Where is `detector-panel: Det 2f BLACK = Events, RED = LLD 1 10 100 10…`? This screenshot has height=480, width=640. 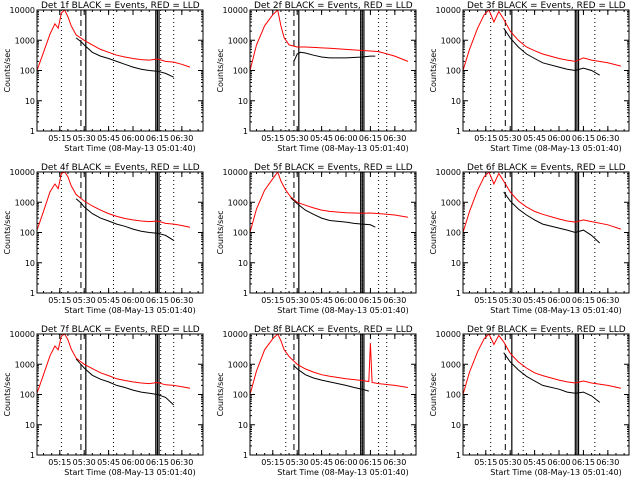 detector-panel: Det 2f BLACK = Events, RED = LLD 1 10 100 10… is located at coordinates (316, 77).